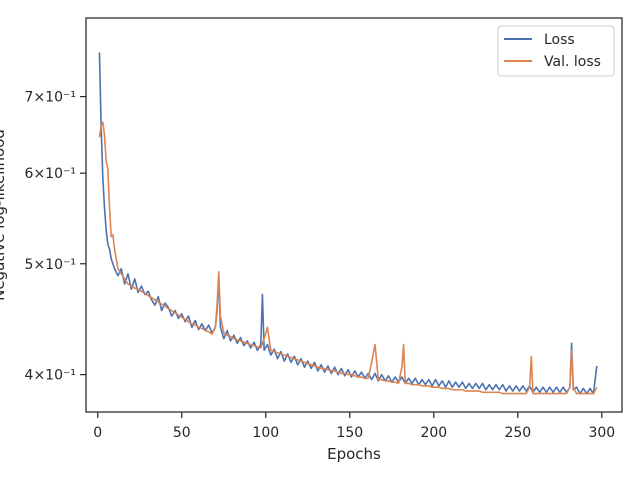 The height and width of the screenshot is (480, 640). What do you see at coordinates (50, 265) in the screenshot?
I see `y-tick-label: 5×10⁻¹` at bounding box center [50, 265].